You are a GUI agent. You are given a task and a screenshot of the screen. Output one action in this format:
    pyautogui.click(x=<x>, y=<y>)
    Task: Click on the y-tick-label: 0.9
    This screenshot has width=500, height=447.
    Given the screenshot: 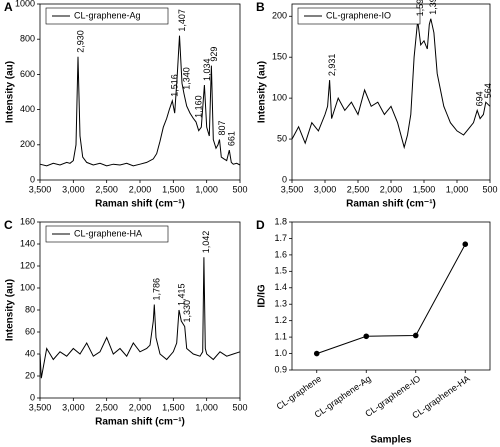 What is the action you would take?
    pyautogui.click(x=280, y=369)
    